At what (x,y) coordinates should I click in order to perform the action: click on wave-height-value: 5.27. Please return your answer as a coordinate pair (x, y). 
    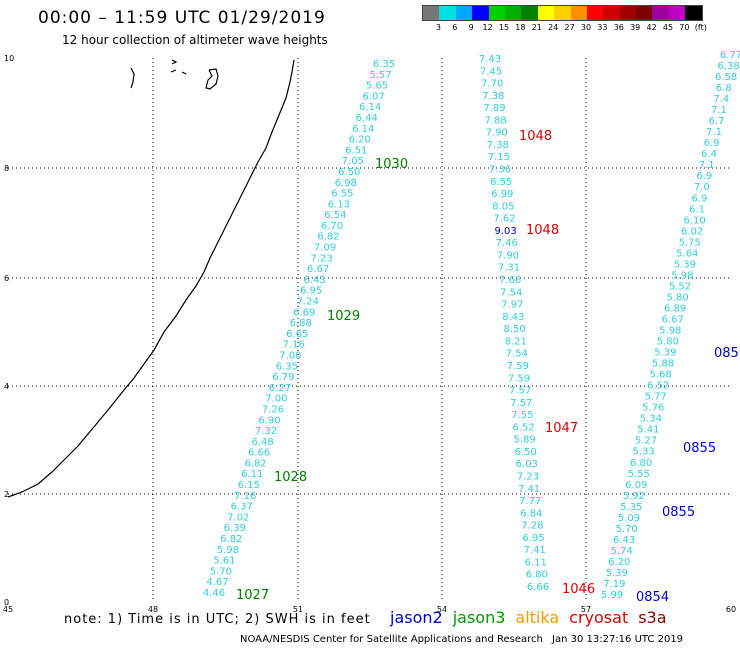
    Looking at the image, I should click on (646, 441).